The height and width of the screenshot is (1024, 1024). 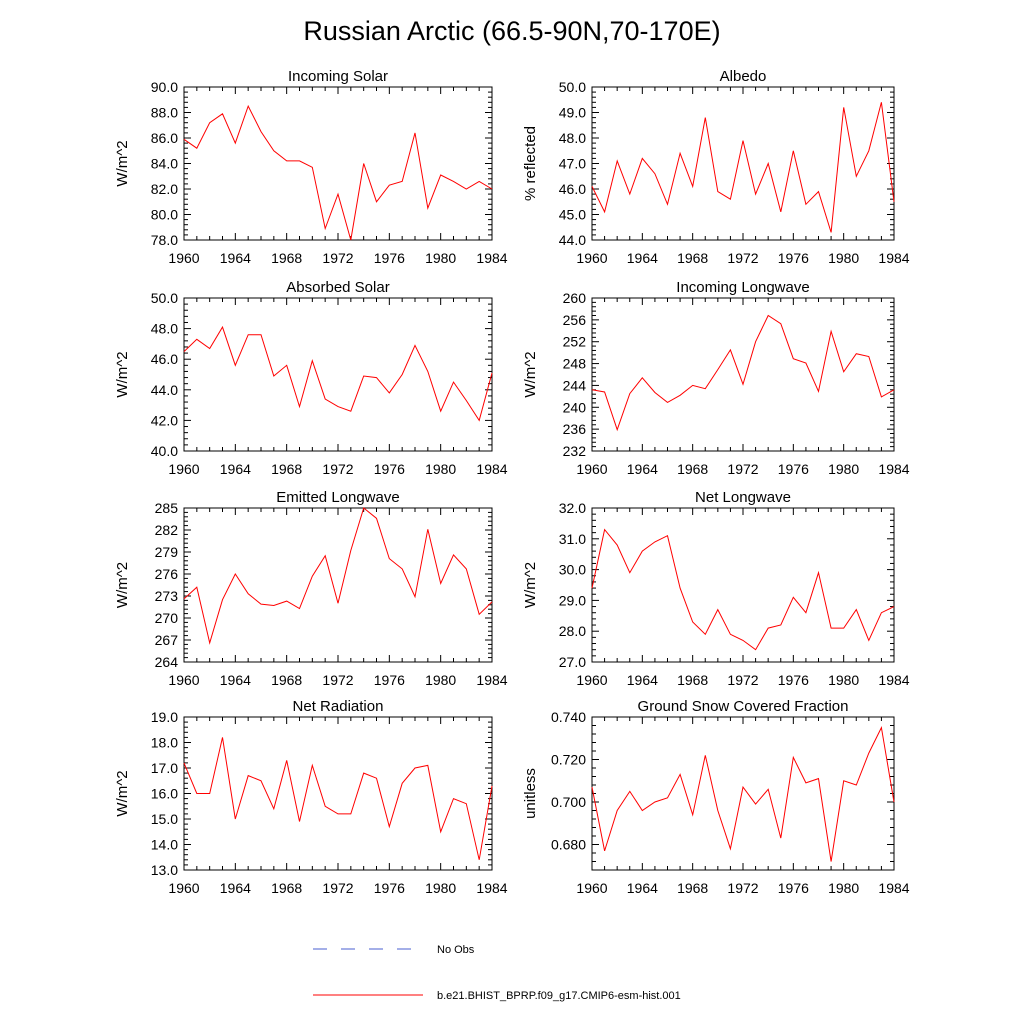 I want to click on plot-frame-absorbed-solar, so click(x=338, y=374).